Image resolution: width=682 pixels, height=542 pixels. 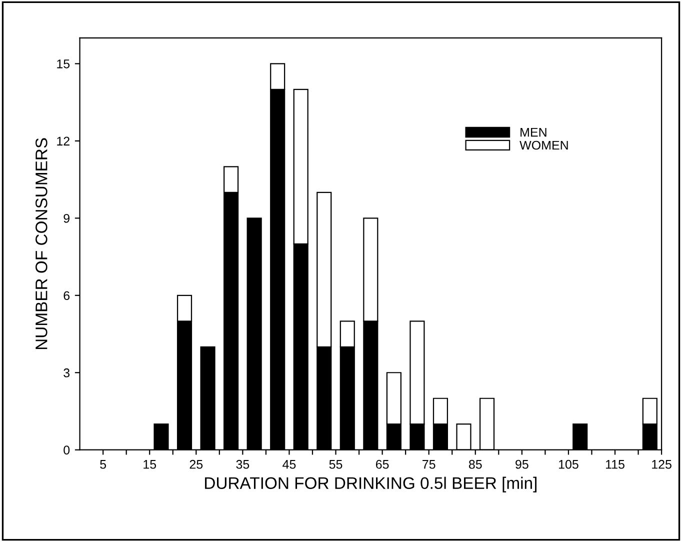 I want to click on legend-label: MEN, so click(x=533, y=132).